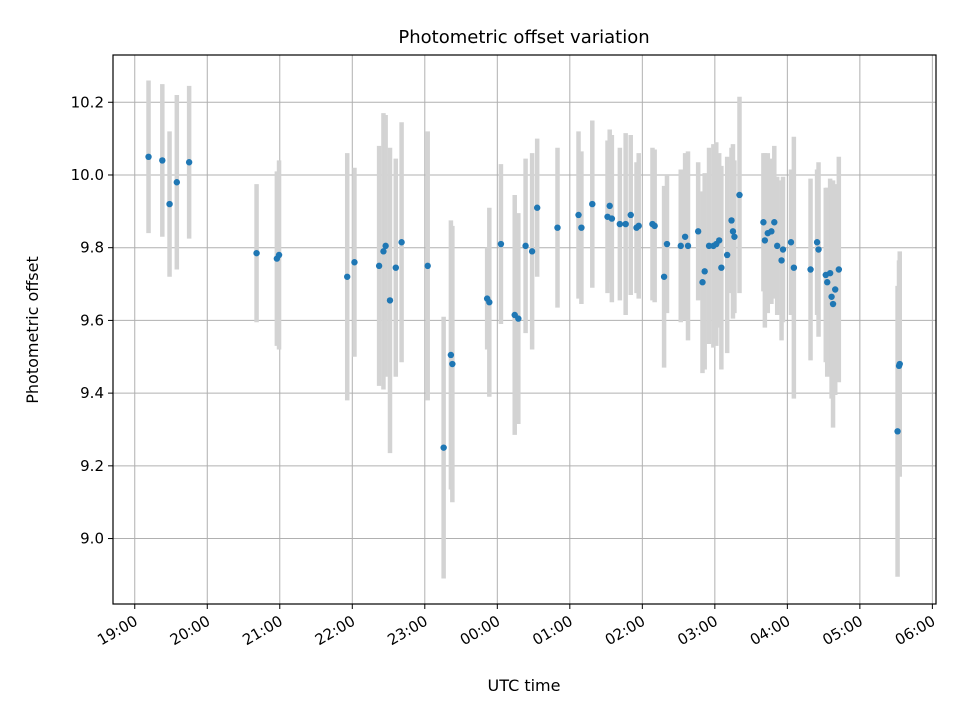 This screenshot has width=960, height=720. I want to click on y-tick-label: 9.4, so click(92, 393).